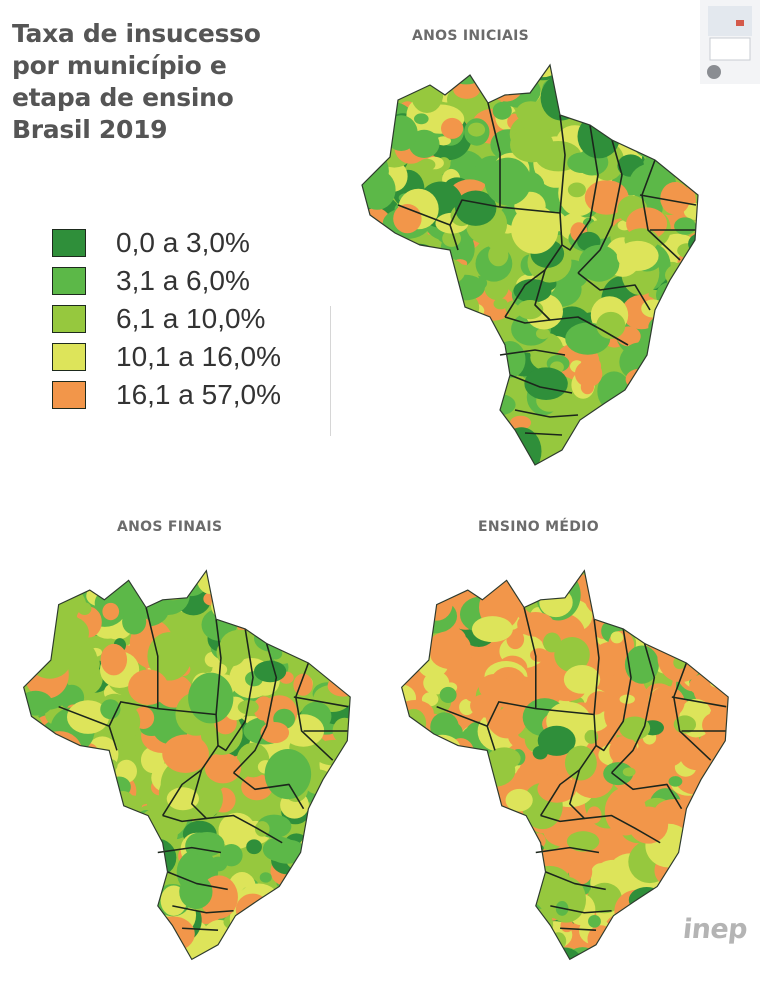  I want to click on legend-label-5: 16,1 a 57,0%, so click(199, 394).